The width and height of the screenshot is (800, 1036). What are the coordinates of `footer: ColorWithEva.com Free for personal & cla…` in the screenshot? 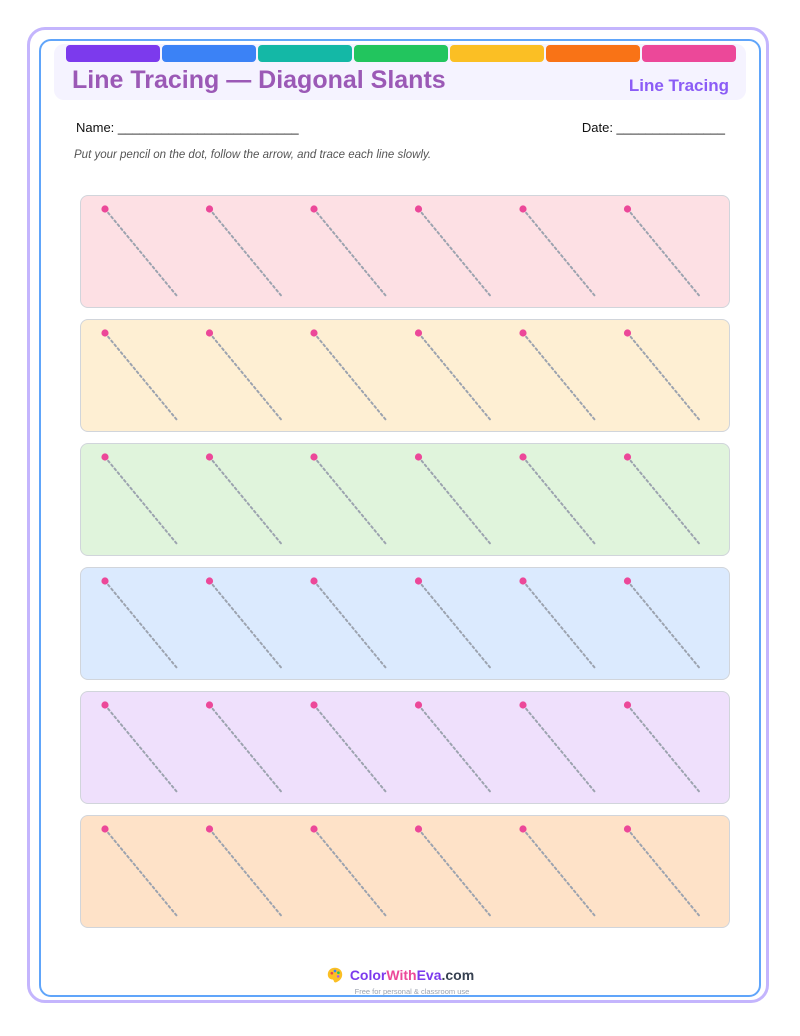 It's located at (400, 981).